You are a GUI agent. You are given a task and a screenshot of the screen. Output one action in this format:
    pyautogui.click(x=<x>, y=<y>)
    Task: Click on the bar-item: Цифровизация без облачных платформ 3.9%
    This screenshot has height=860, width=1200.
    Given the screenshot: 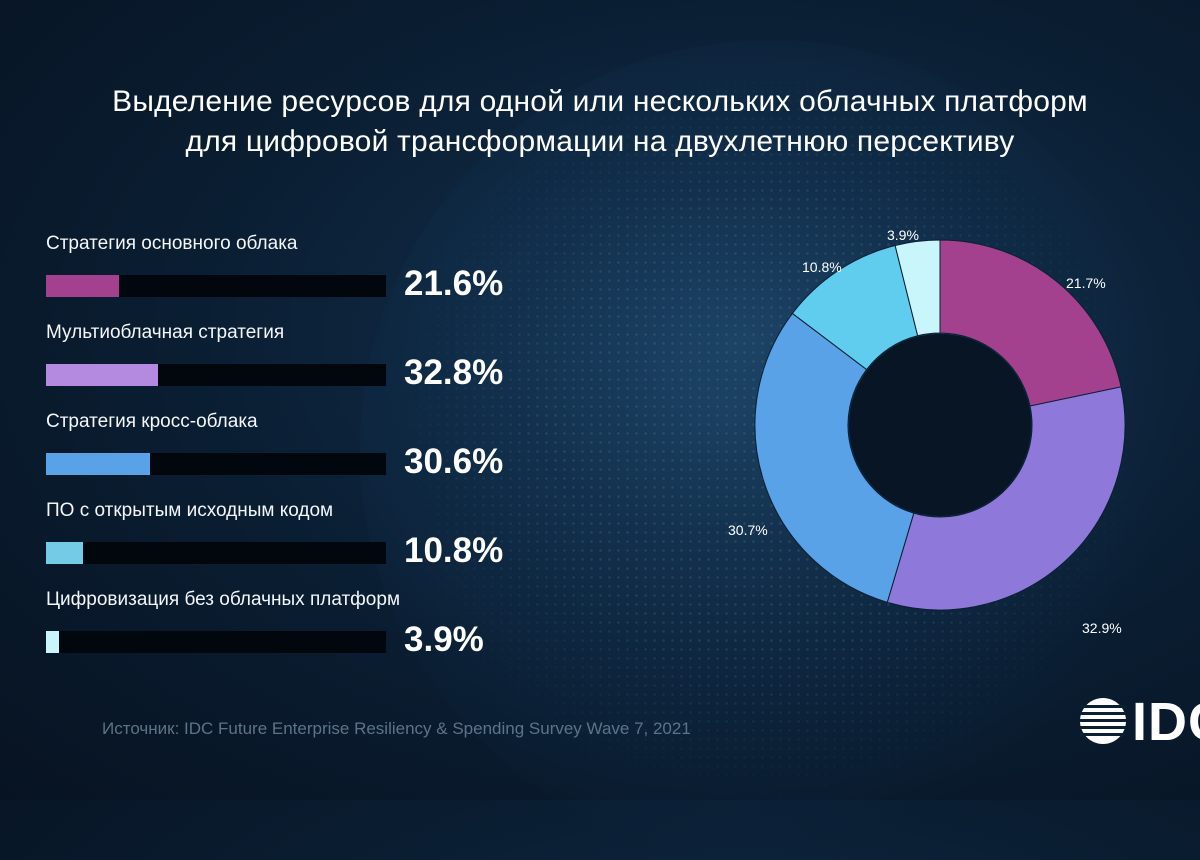 What is the action you would take?
    pyautogui.click(x=306, y=632)
    